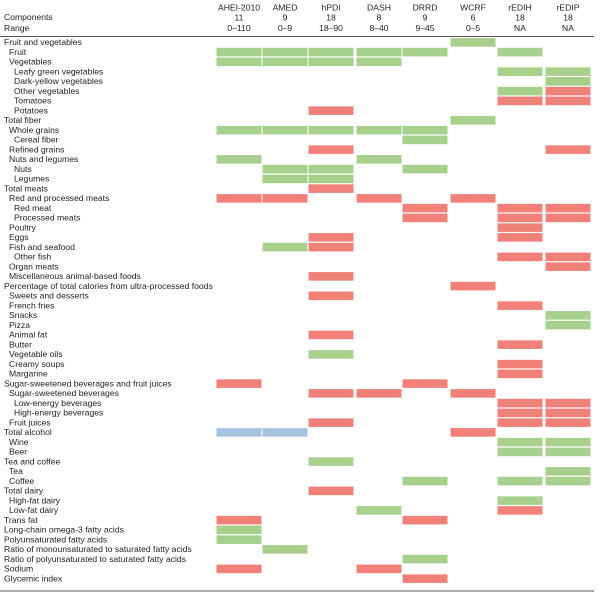 The width and height of the screenshot is (600, 594). What do you see at coordinates (519, 8) in the screenshot?
I see `index-name-6: rEDIH` at bounding box center [519, 8].